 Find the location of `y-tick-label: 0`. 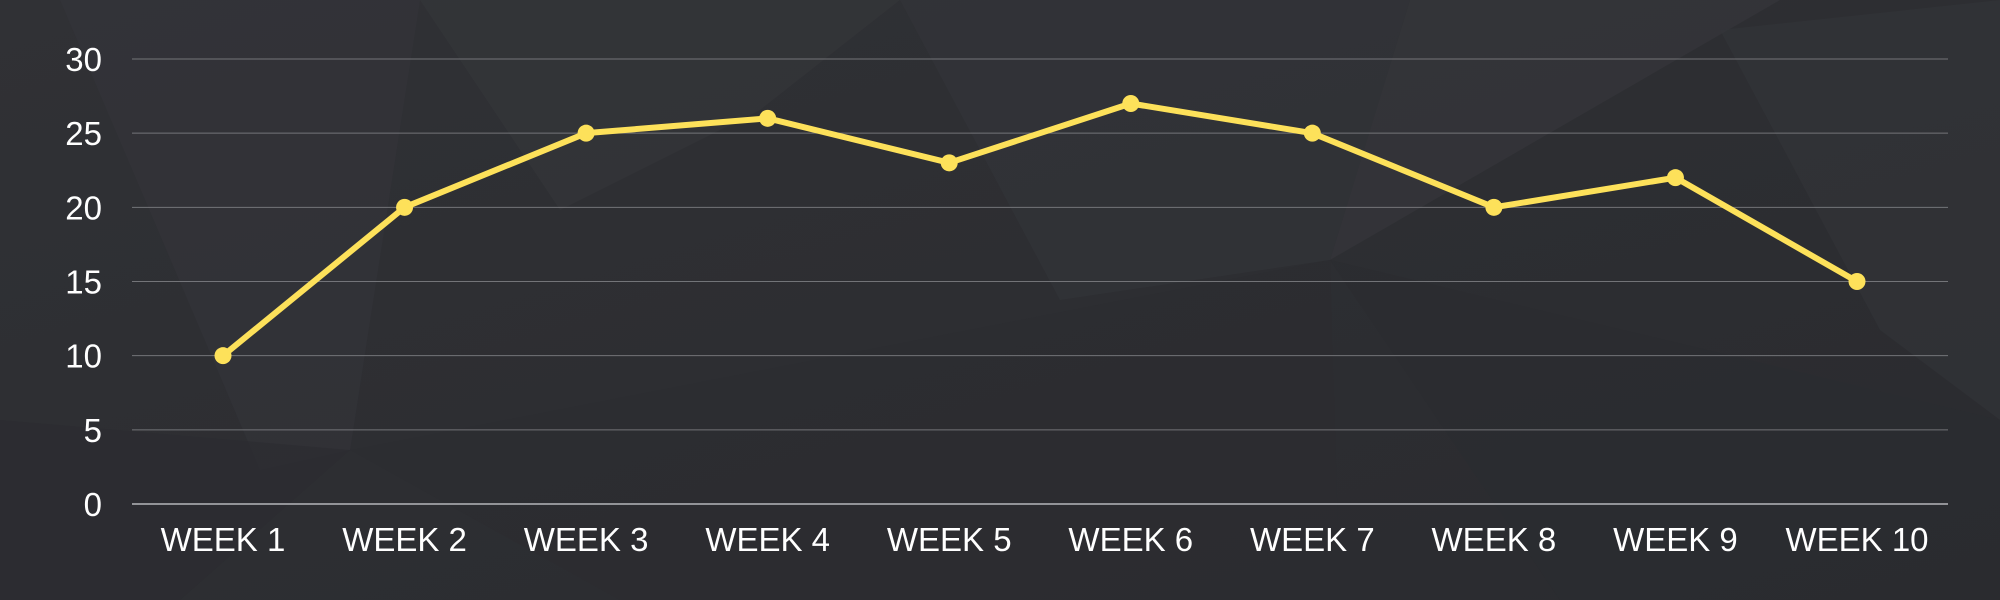

y-tick-label: 0 is located at coordinates (93, 504).